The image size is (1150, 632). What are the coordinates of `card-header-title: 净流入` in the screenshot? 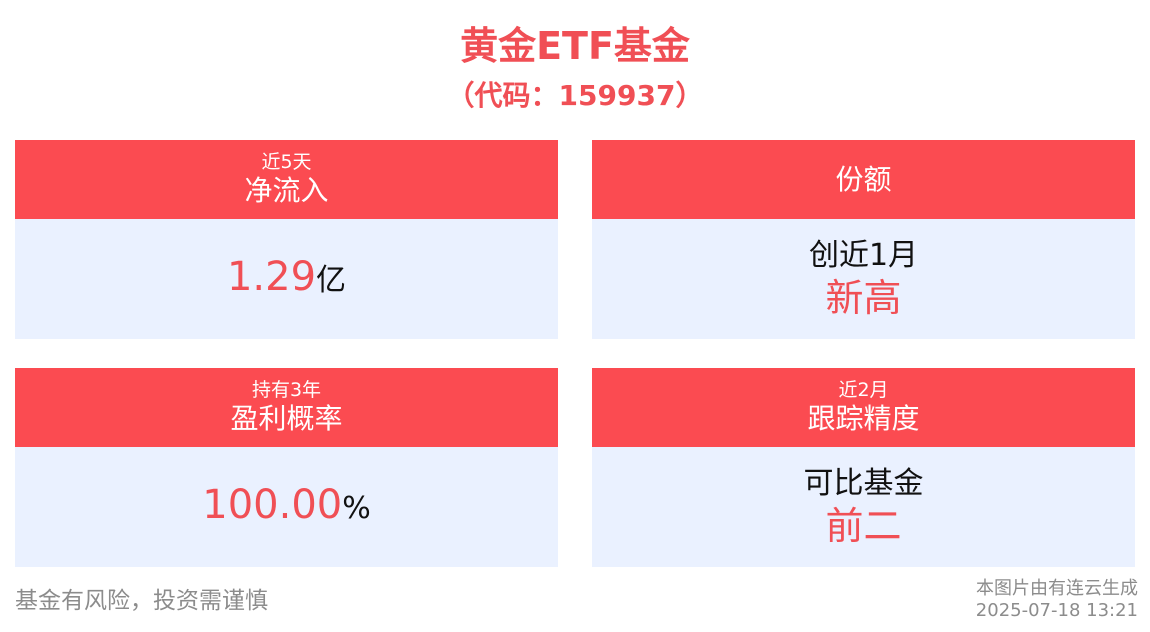 It's located at (286, 190).